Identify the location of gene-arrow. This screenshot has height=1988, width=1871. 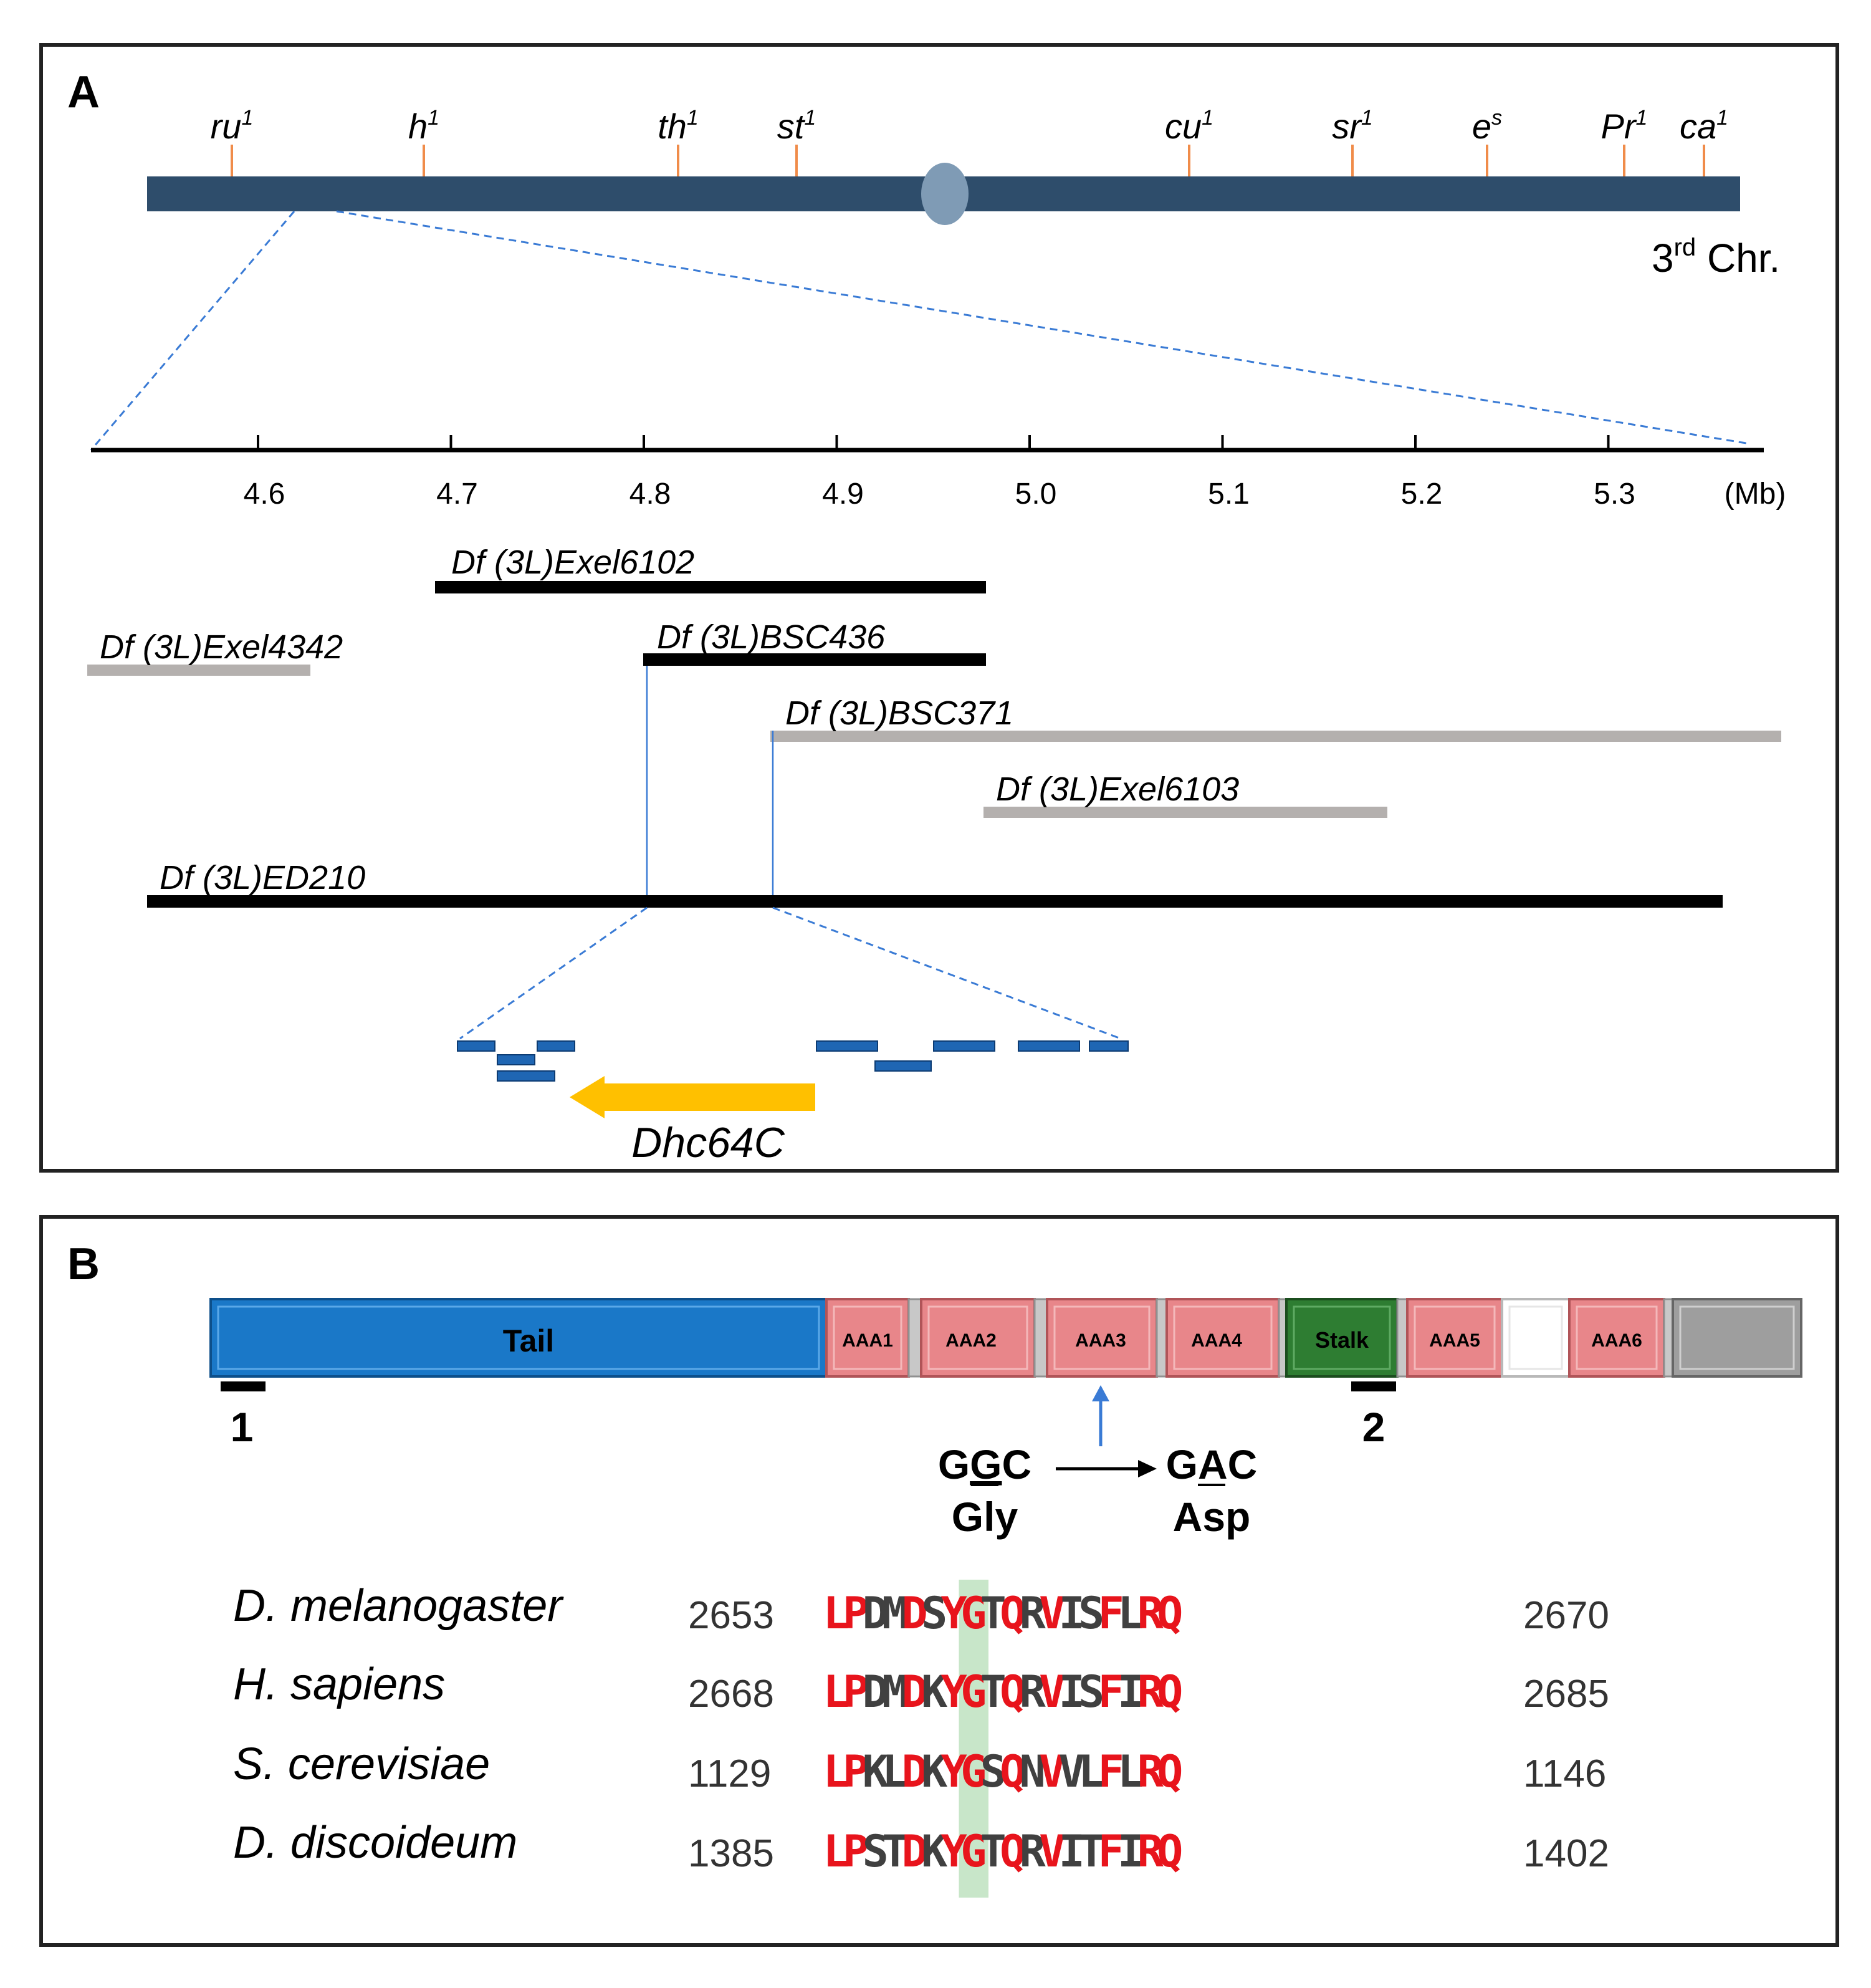
(692, 1097).